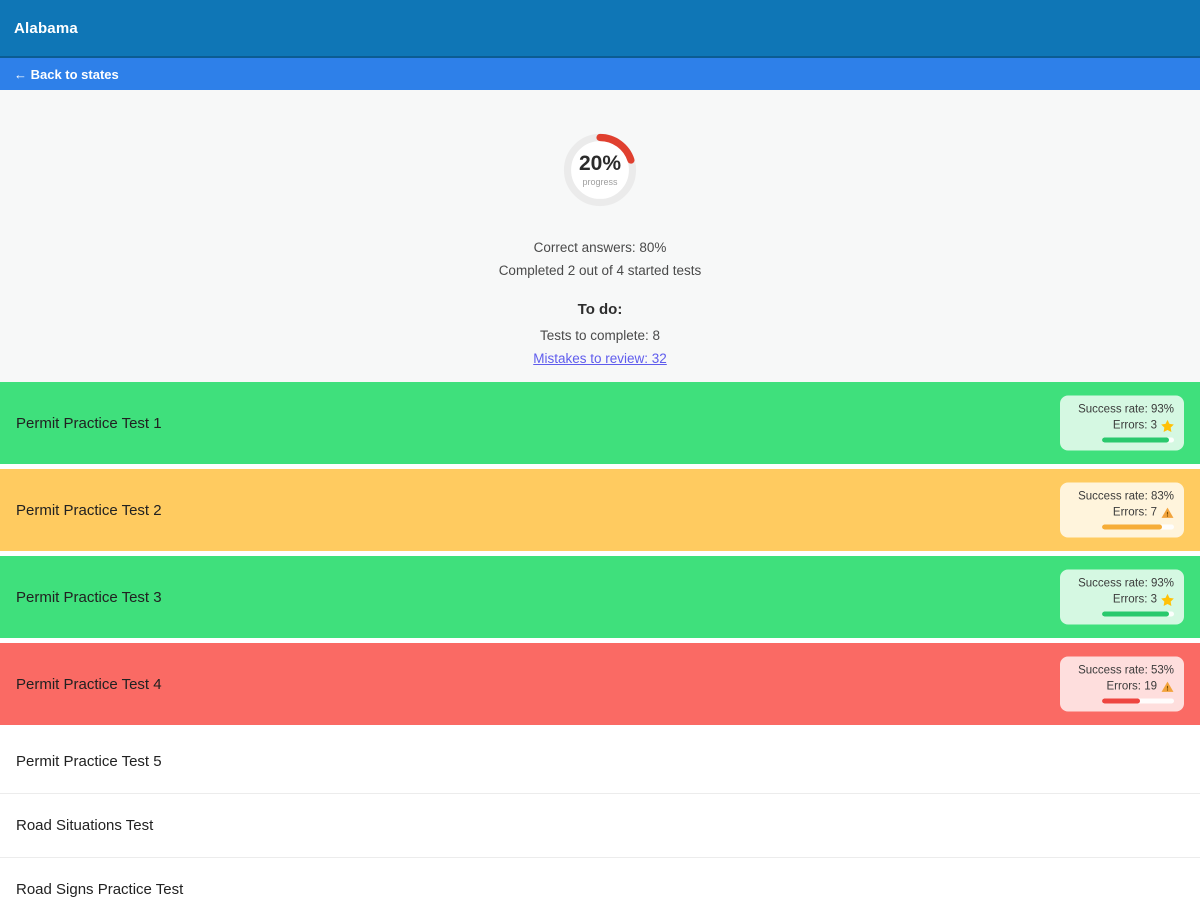 This screenshot has height=900, width=1200. I want to click on progress-percent-value: 20%, so click(600, 164).